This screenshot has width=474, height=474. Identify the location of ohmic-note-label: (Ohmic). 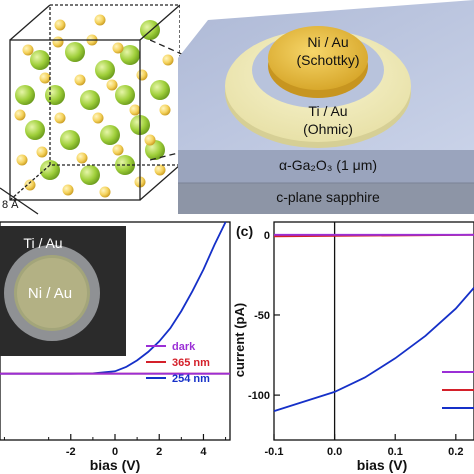
(328, 129).